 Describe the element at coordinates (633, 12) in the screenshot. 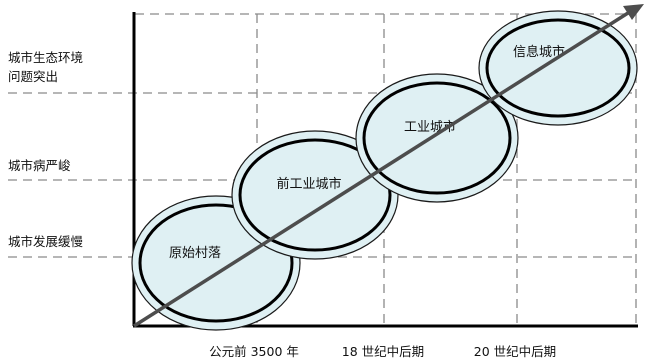

I see `trend-arrow-head` at that location.